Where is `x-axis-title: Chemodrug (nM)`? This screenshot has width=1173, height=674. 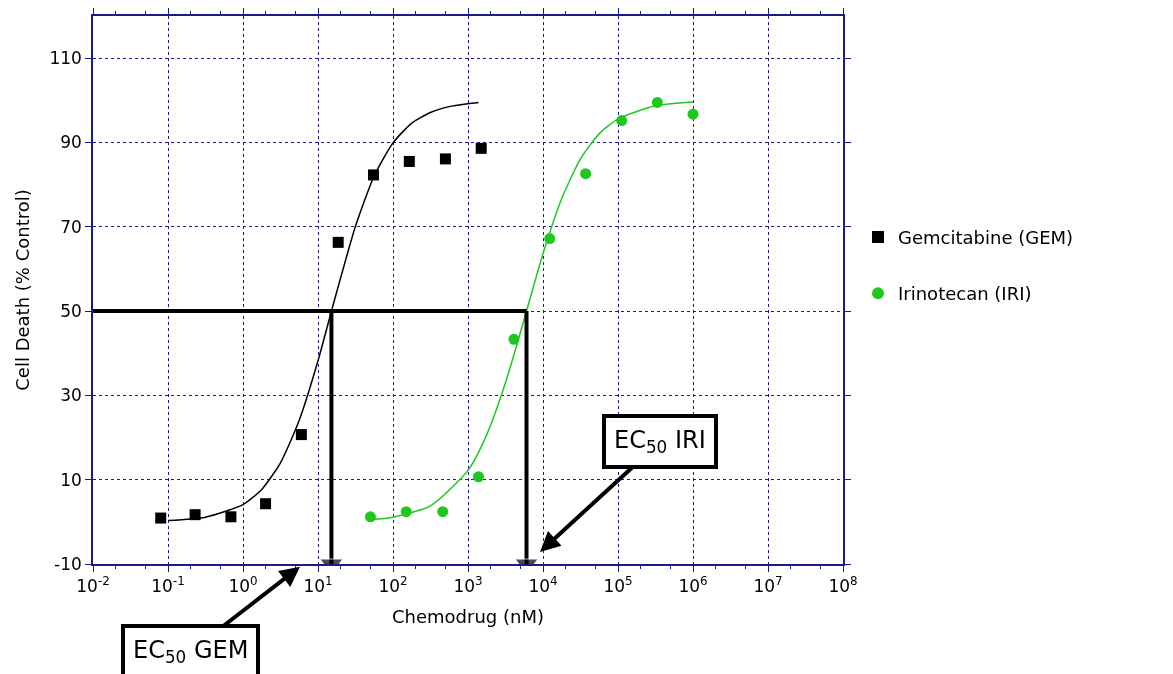 x-axis-title: Chemodrug (nM) is located at coordinates (468, 616).